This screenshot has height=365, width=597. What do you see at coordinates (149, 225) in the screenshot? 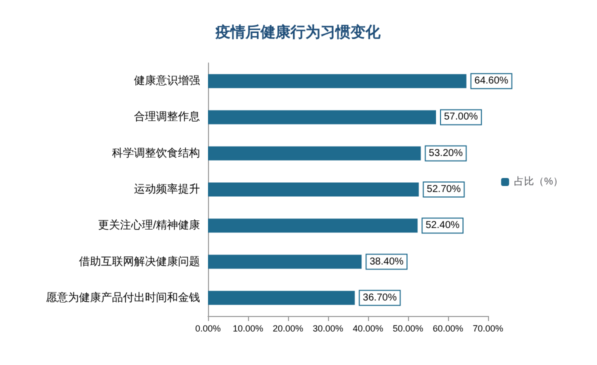
I see `y-tick-label: 更关注心理/精神健康` at bounding box center [149, 225].